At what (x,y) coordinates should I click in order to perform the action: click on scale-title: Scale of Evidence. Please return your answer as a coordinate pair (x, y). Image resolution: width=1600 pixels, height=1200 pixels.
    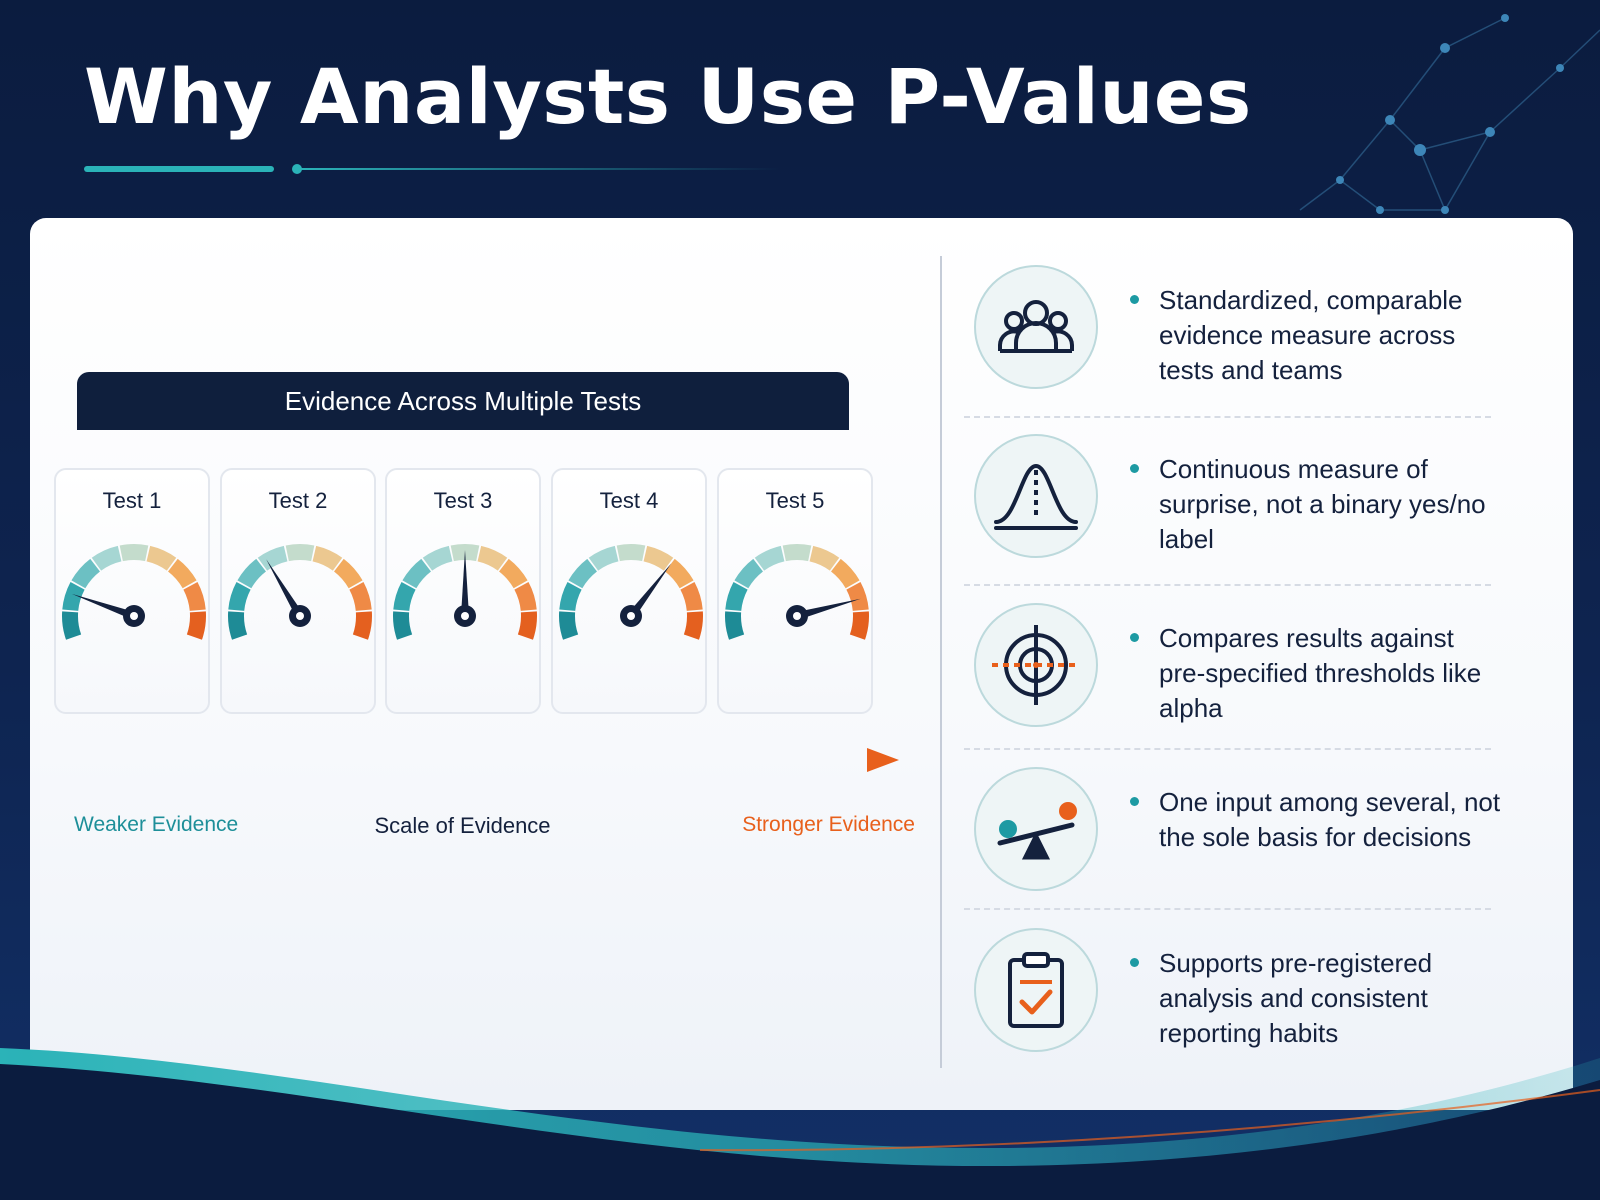
    Looking at the image, I should click on (462, 825).